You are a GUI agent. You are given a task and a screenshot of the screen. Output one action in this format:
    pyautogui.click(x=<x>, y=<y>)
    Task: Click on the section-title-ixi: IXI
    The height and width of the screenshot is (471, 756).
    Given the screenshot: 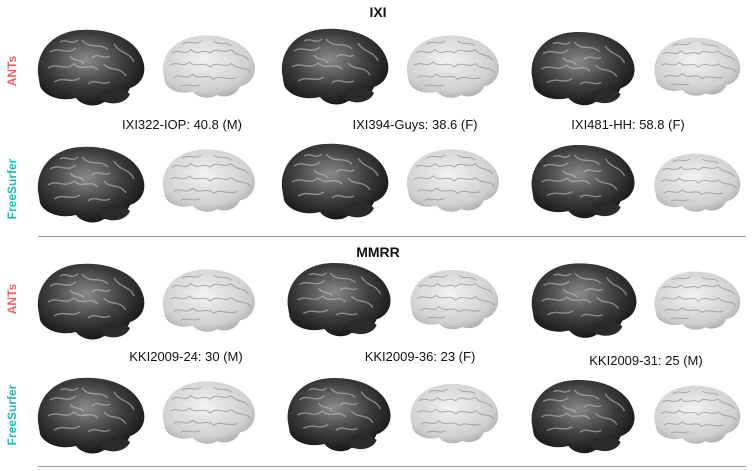 What is the action you would take?
    pyautogui.click(x=378, y=12)
    